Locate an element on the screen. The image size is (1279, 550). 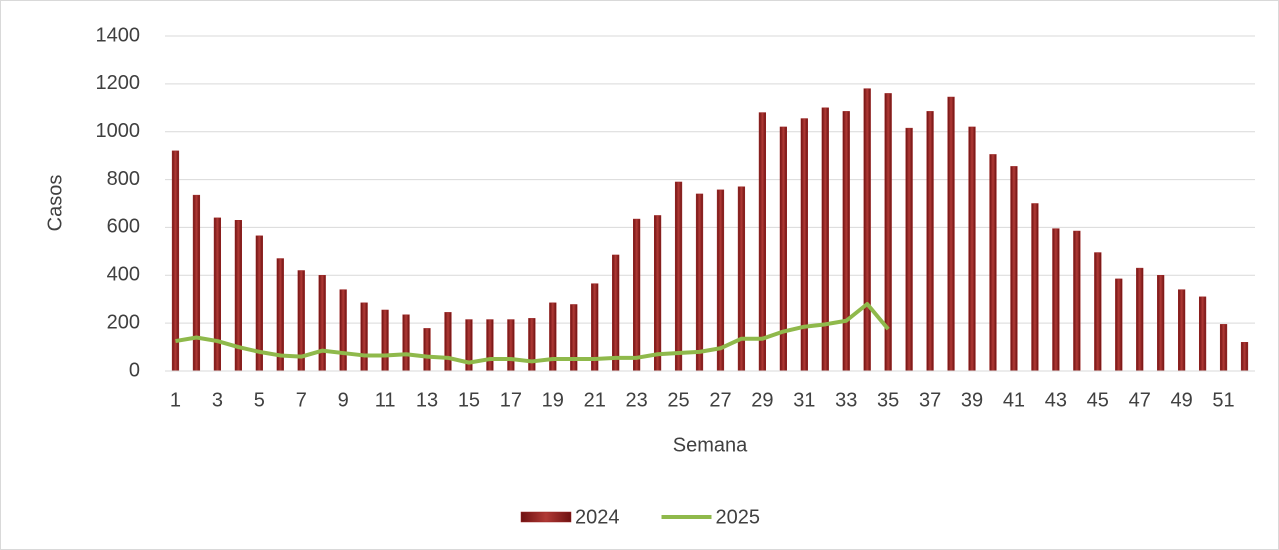
x-tick-label: 7 is located at coordinates (301, 400).